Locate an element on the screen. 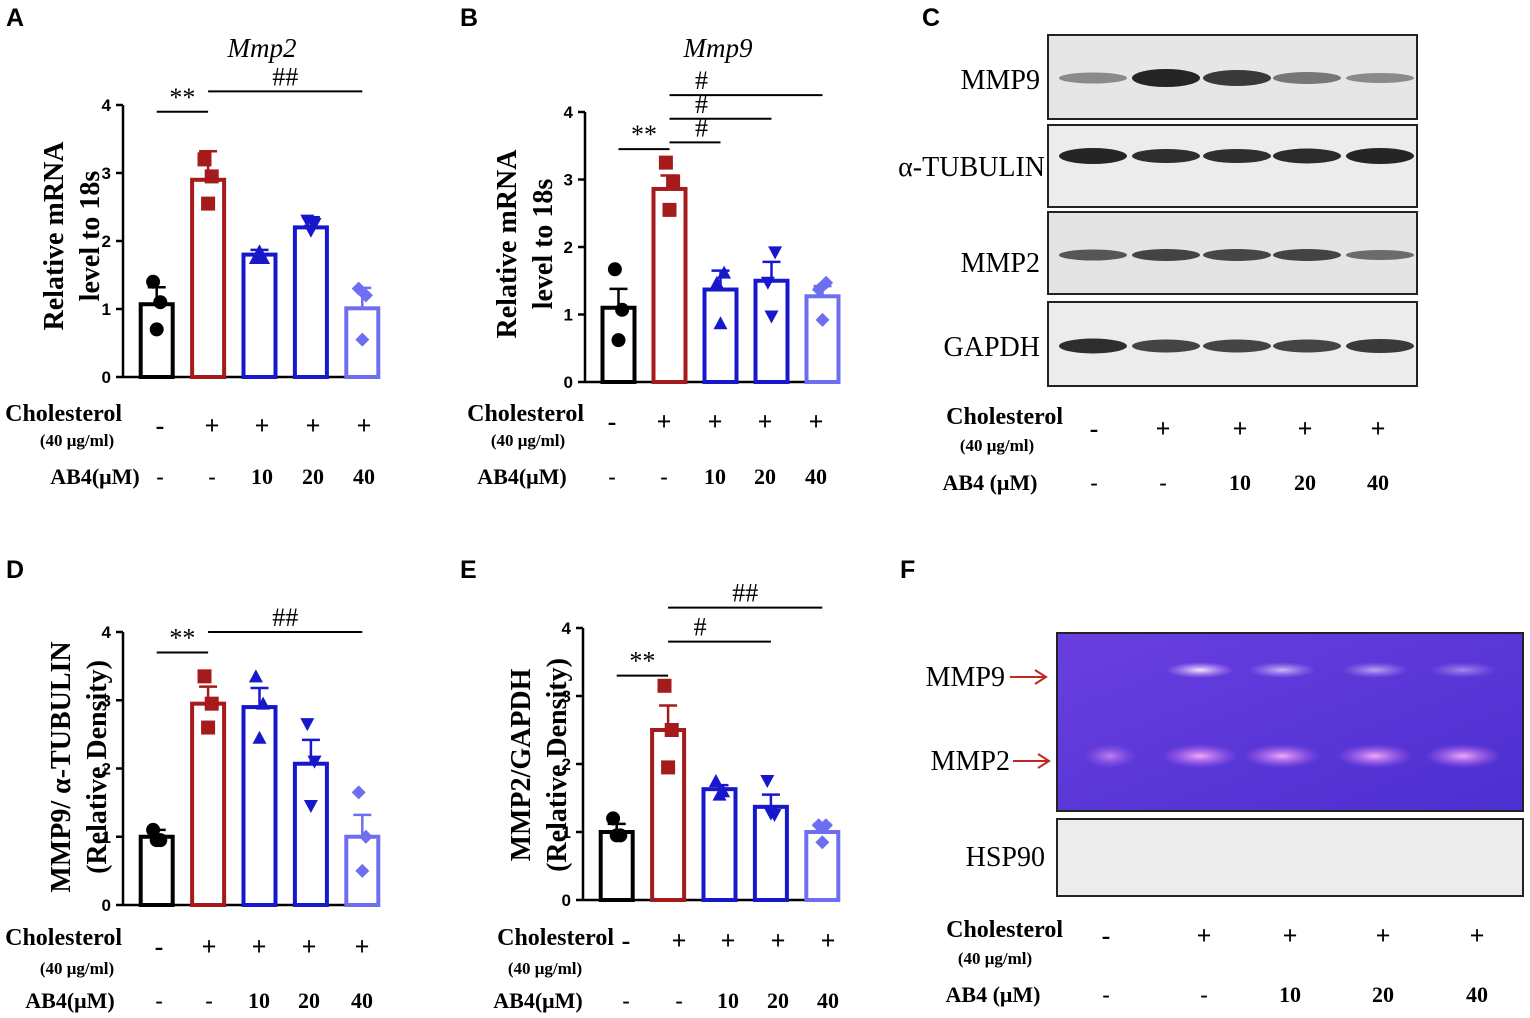 Image resolution: width=1530 pixels, height=1018 pixels. y-axis-label-line: (Relative Density) is located at coordinates (557, 765).